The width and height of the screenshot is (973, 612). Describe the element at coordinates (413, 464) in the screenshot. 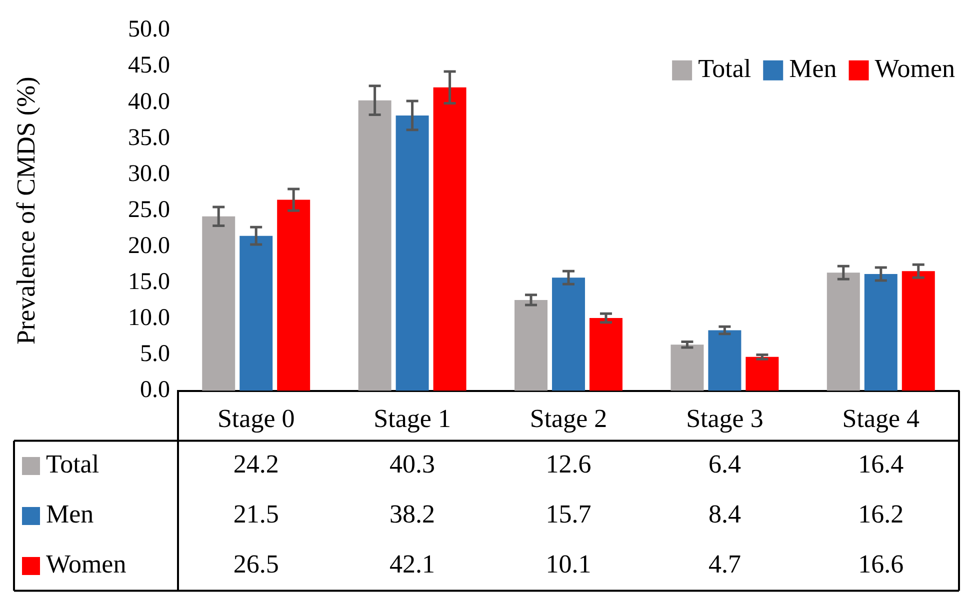

I see `data-label: 40.3` at that location.